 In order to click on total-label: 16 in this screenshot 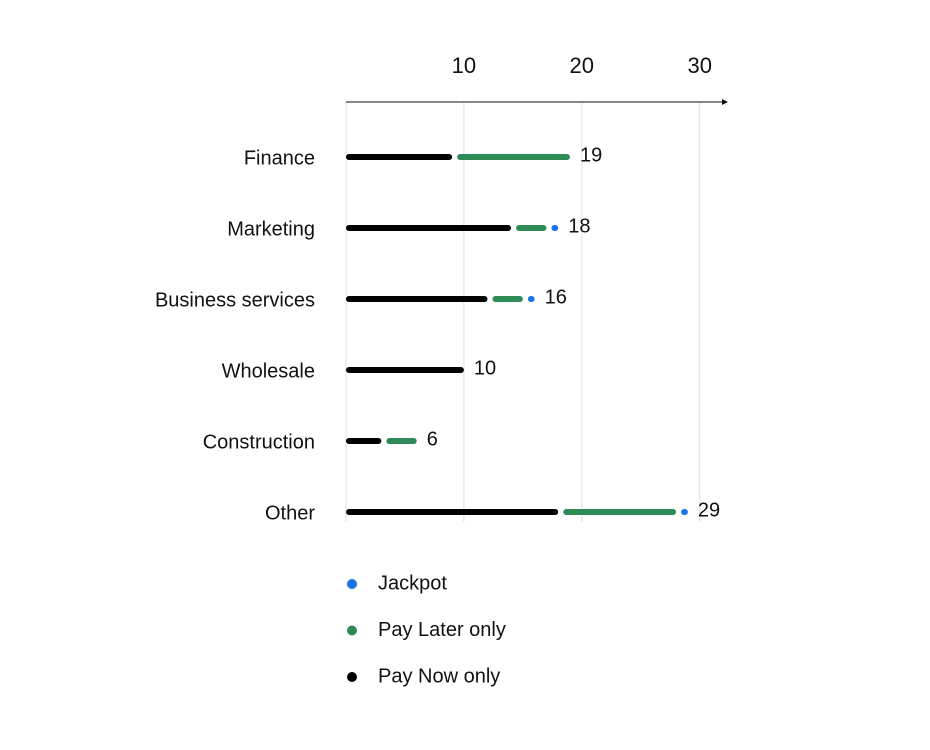, I will do `click(556, 297)`.